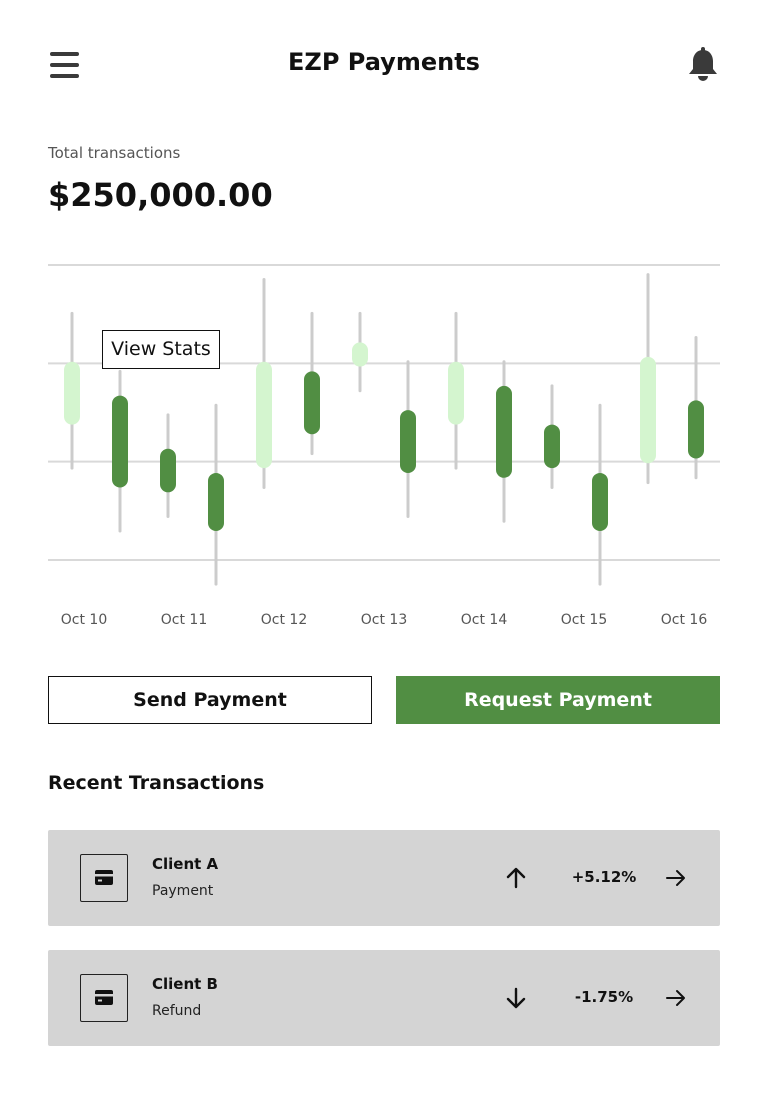 The width and height of the screenshot is (768, 1111). What do you see at coordinates (177, 1011) in the screenshot?
I see `transaction-type: Refund` at bounding box center [177, 1011].